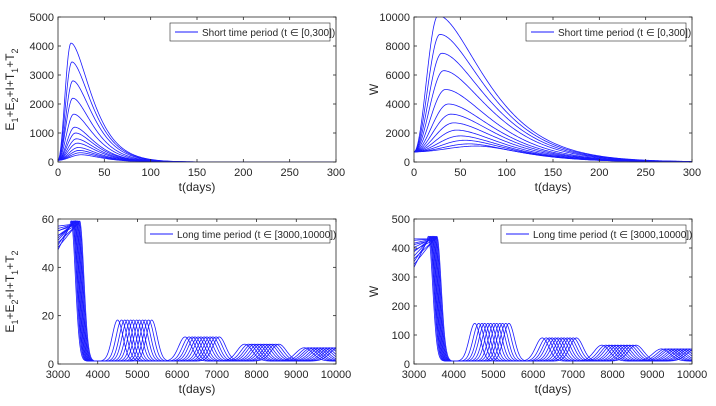 This screenshot has width=716, height=406. I want to click on legend-label: Short time period (t ∈ [0,300]), so click(624, 33).